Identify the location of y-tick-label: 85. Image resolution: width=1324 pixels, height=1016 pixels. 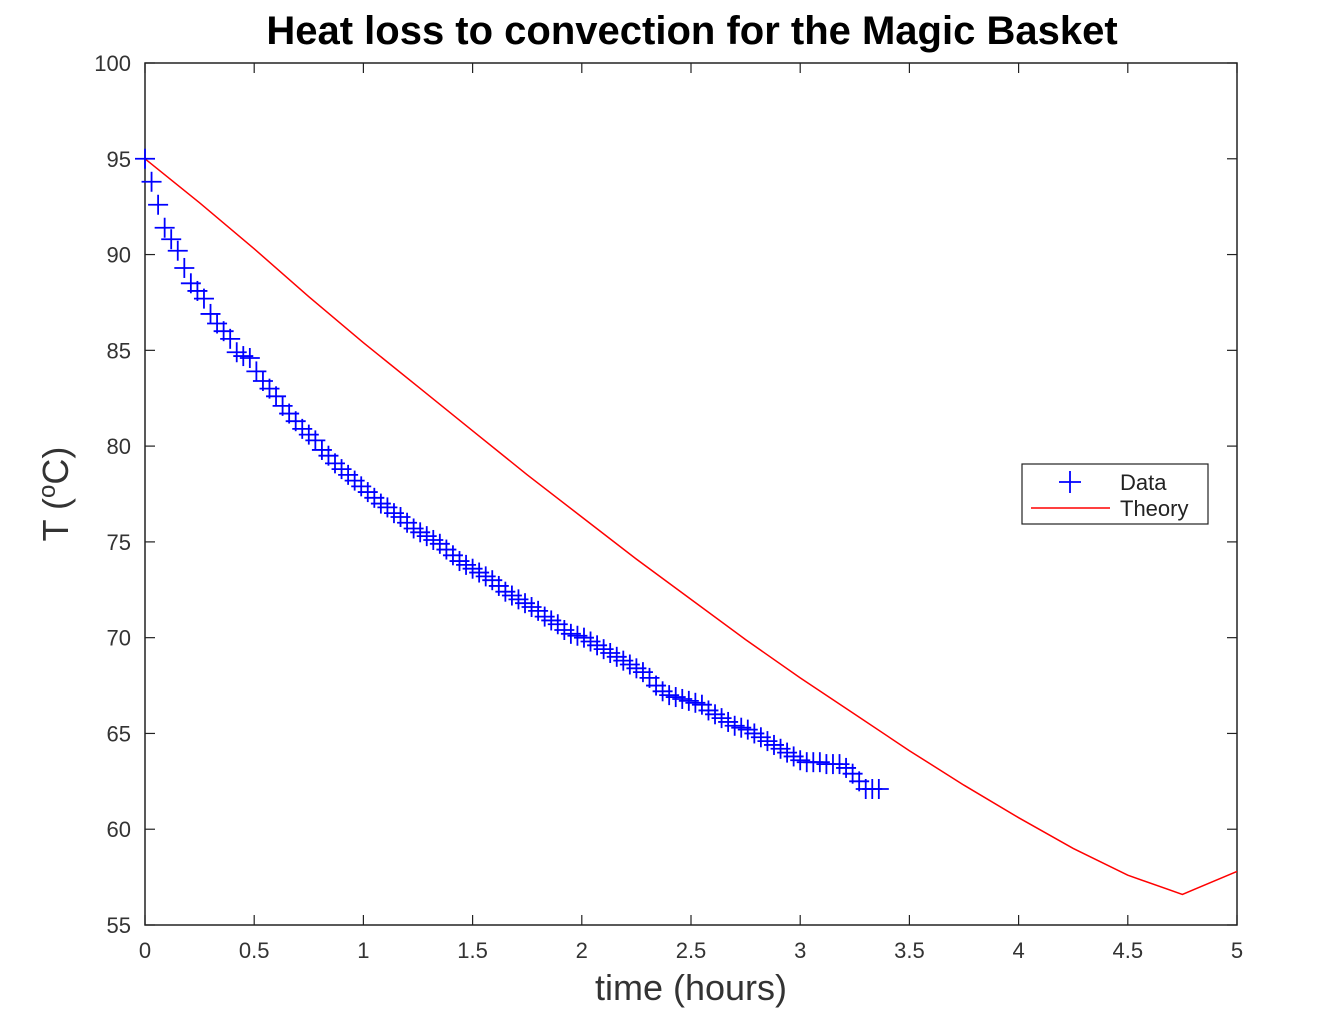
(119, 350).